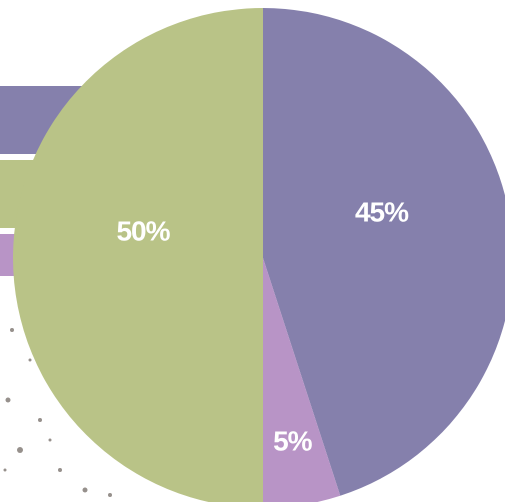 The image size is (505, 502). I want to click on pie-slice, so click(302, 380).